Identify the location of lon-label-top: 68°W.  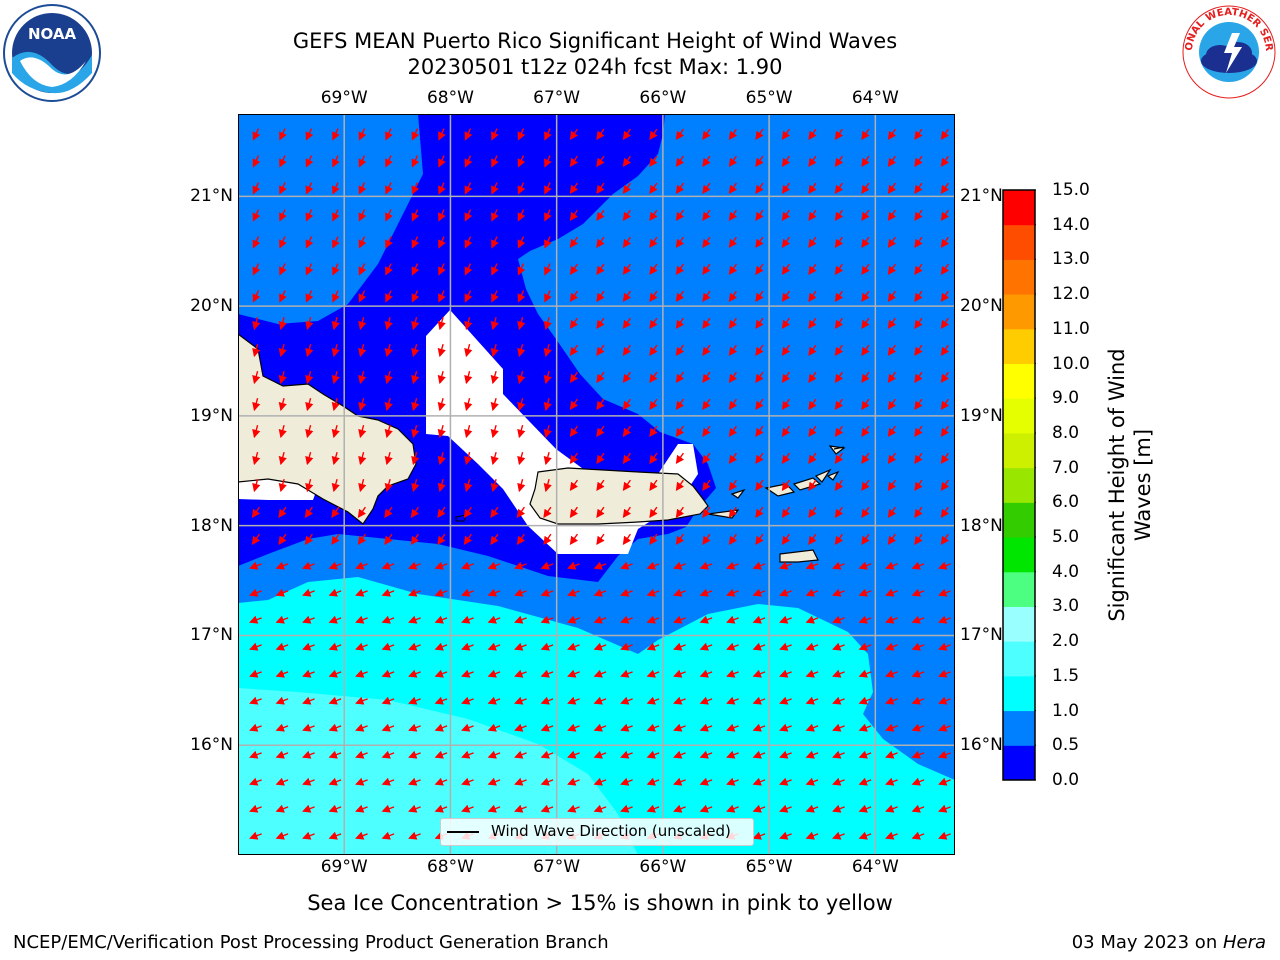
(450, 98).